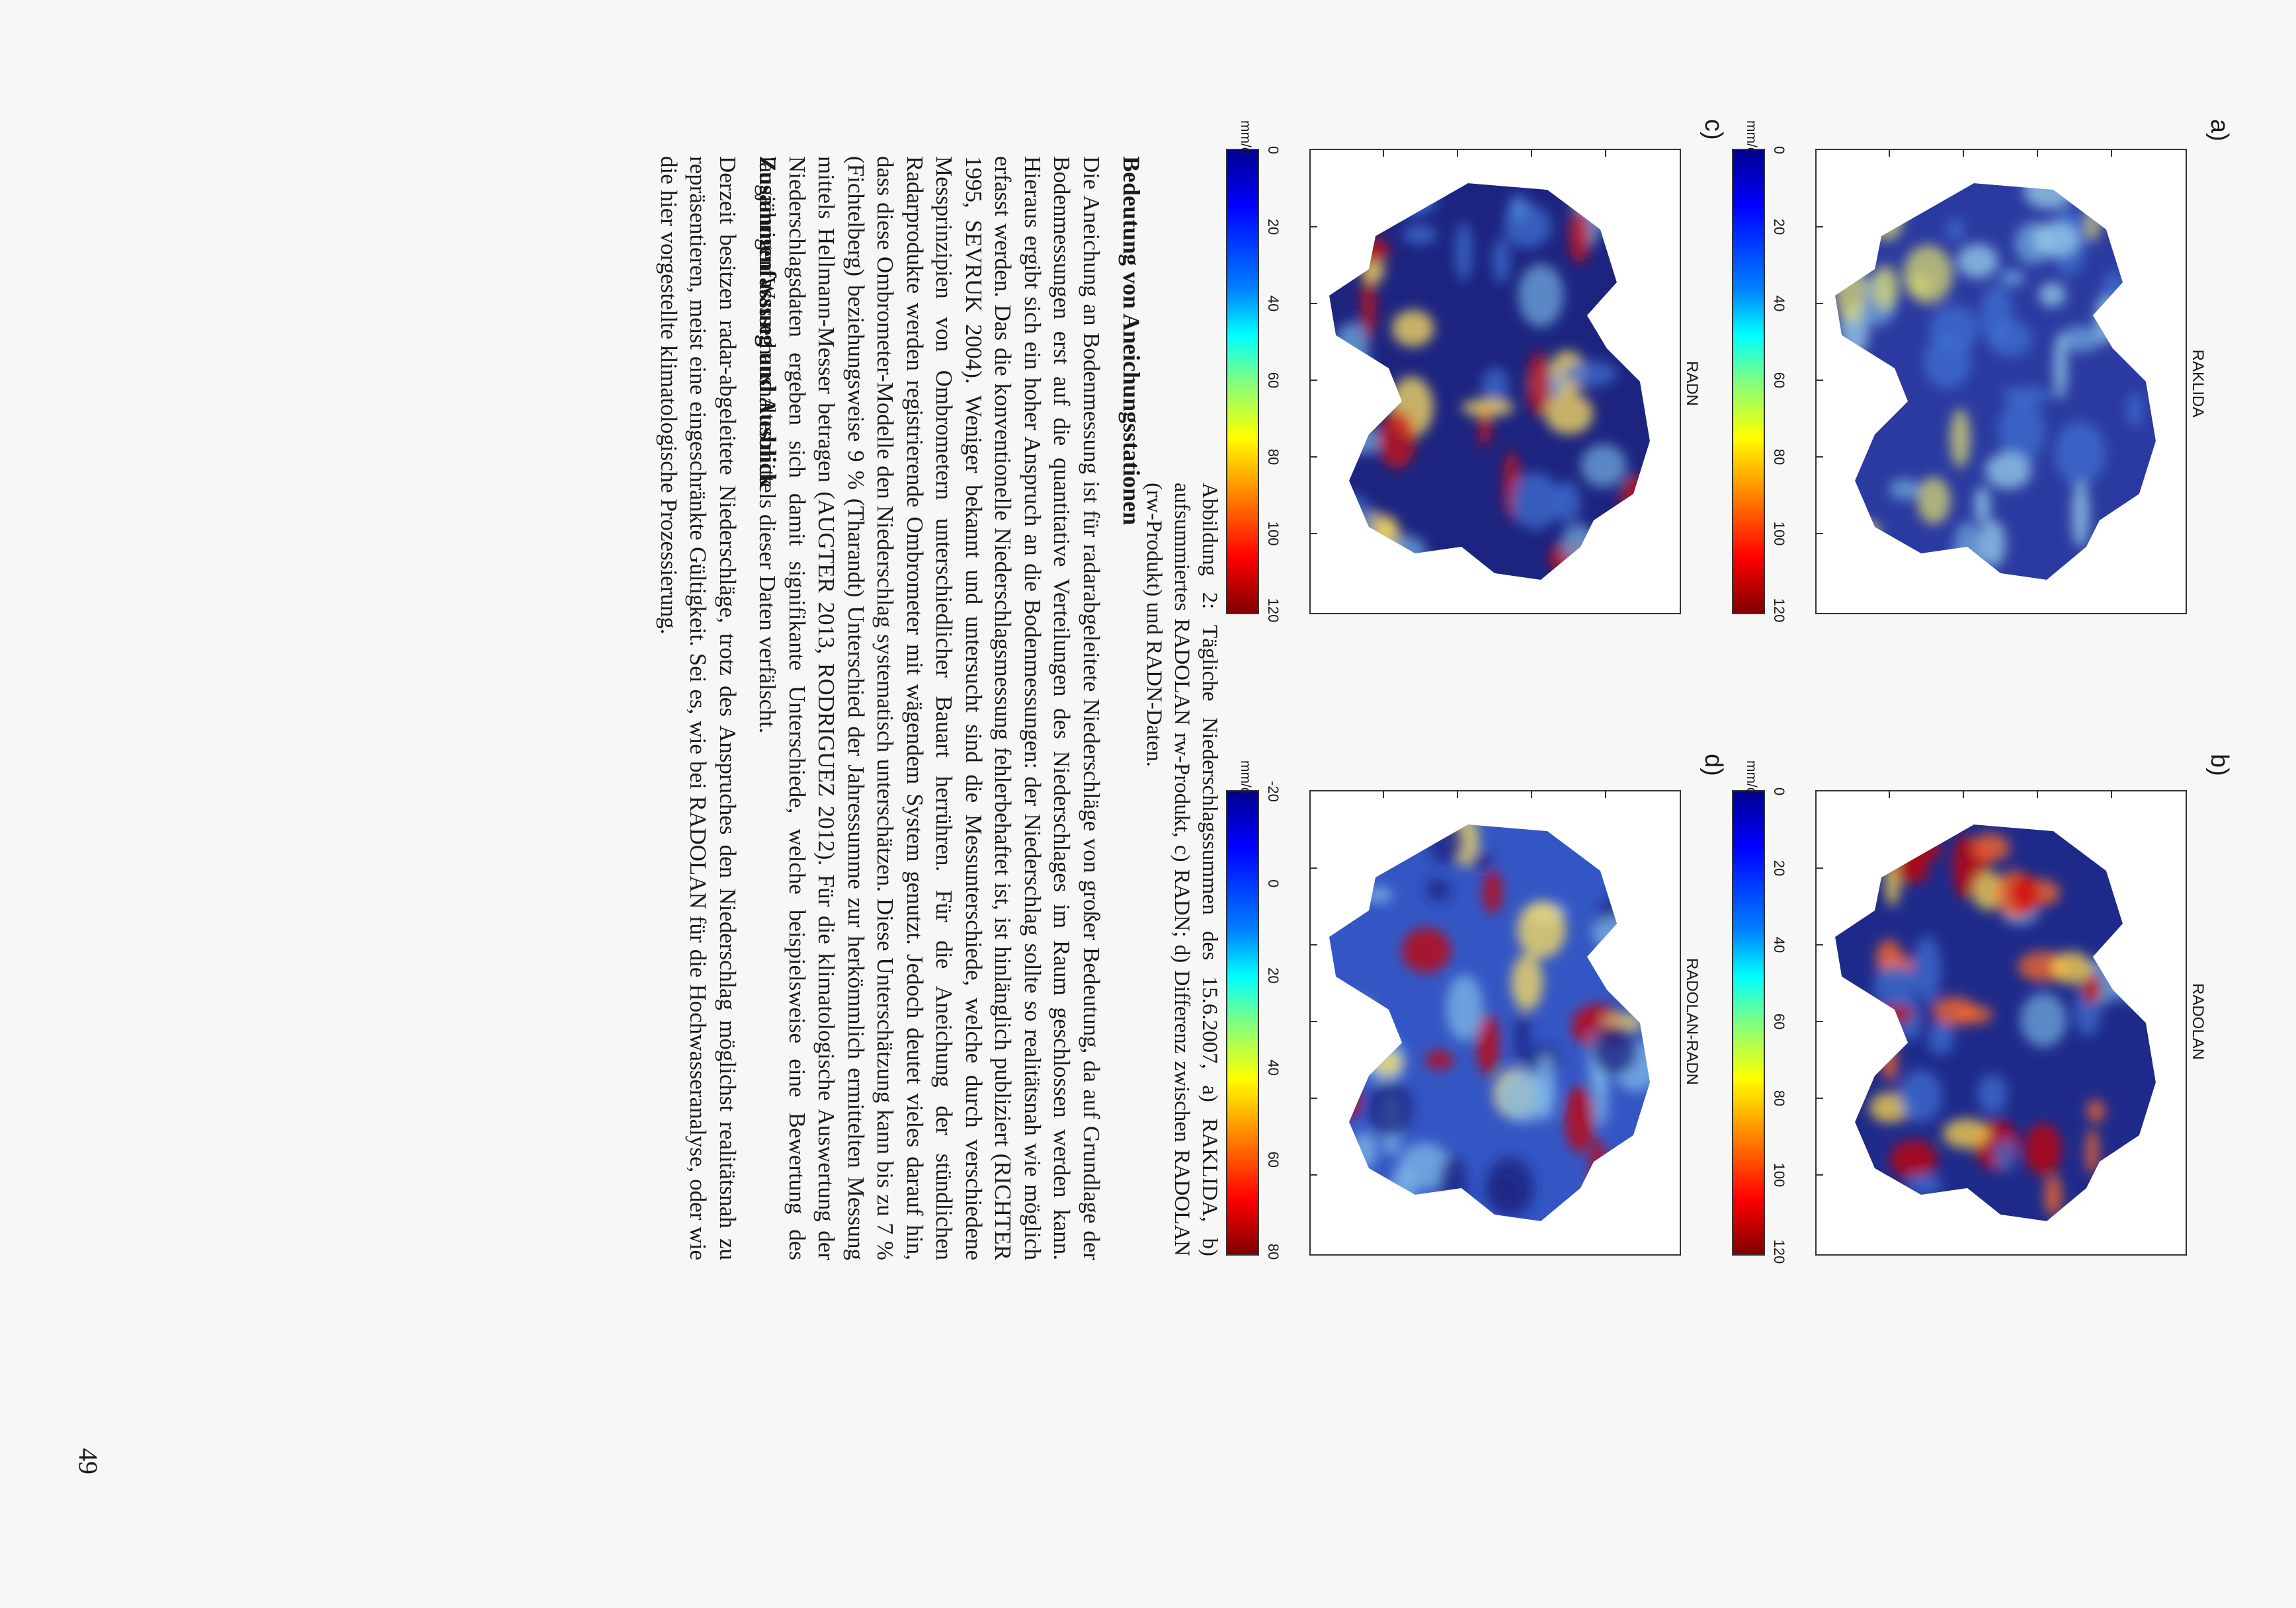  Describe the element at coordinates (1242, 381) in the screenshot. I see `colorbar-radn` at that location.